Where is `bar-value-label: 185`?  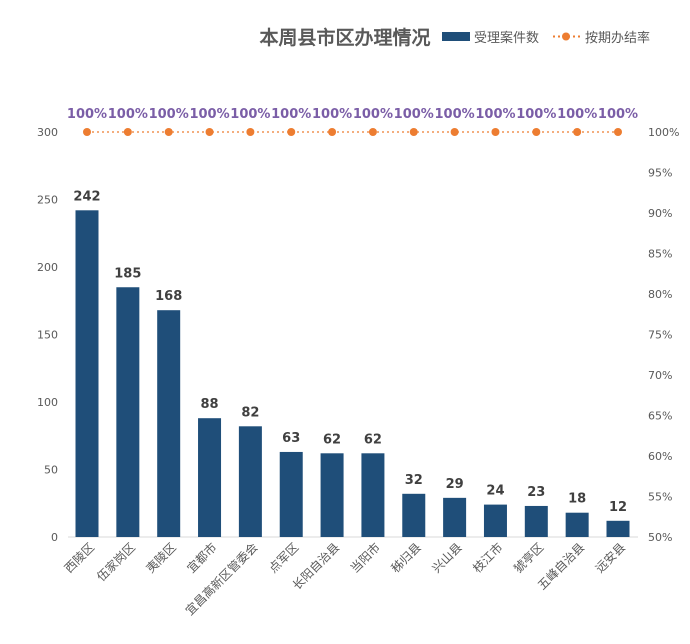
bar-value-label: 185 is located at coordinates (127, 273).